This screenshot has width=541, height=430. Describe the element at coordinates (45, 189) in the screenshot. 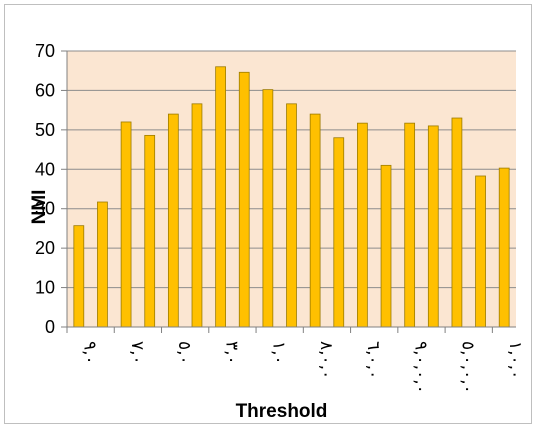

I see `y-tick-labels: 0 10 20 30 40 50 60 70` at that location.